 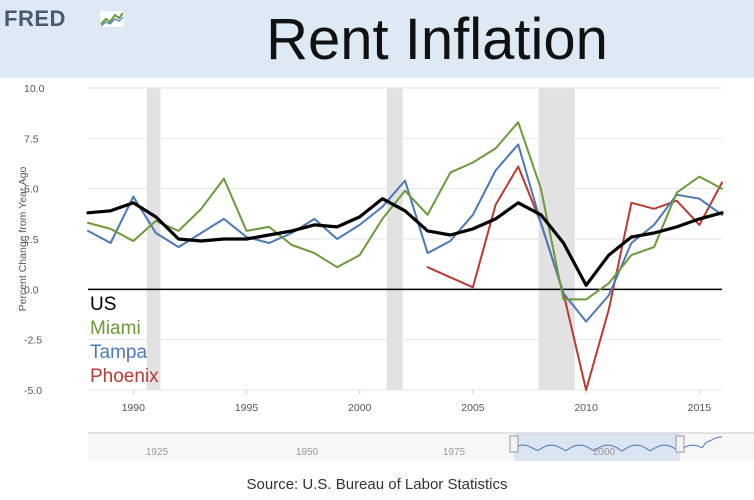 What do you see at coordinates (103, 304) in the screenshot?
I see `legend-item-us: US` at bounding box center [103, 304].